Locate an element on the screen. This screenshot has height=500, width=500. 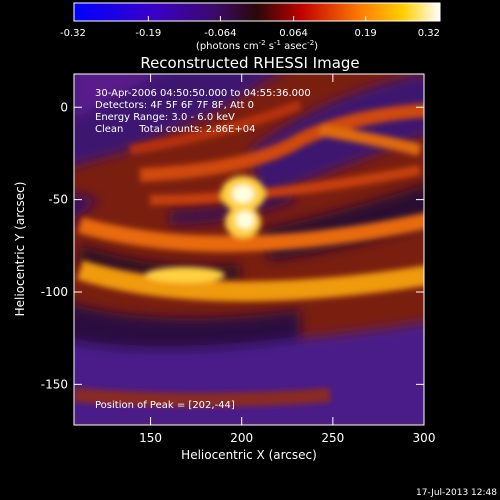
colorbar-tick-label: -0.064 is located at coordinates (220, 33).